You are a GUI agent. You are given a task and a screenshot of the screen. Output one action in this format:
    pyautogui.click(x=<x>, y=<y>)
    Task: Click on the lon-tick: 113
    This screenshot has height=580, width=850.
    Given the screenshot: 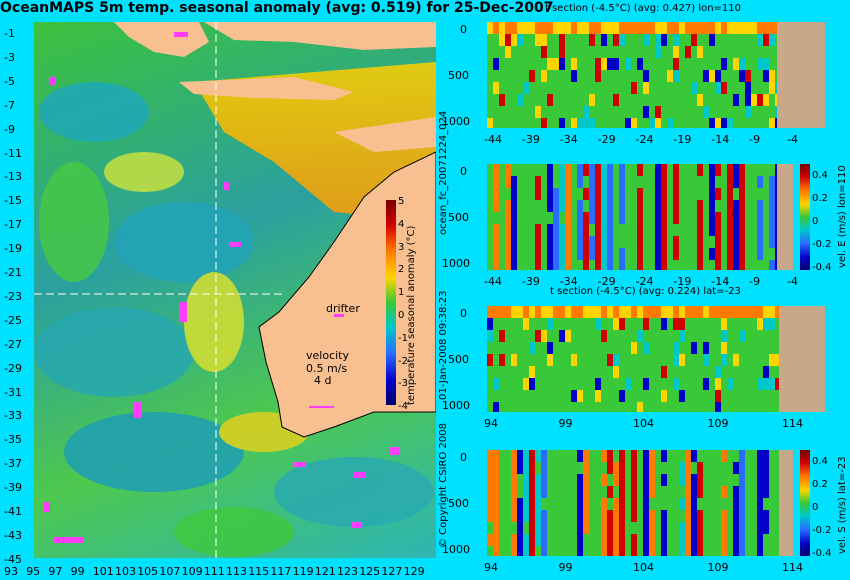 What is the action you would take?
    pyautogui.click(x=236, y=571)
    